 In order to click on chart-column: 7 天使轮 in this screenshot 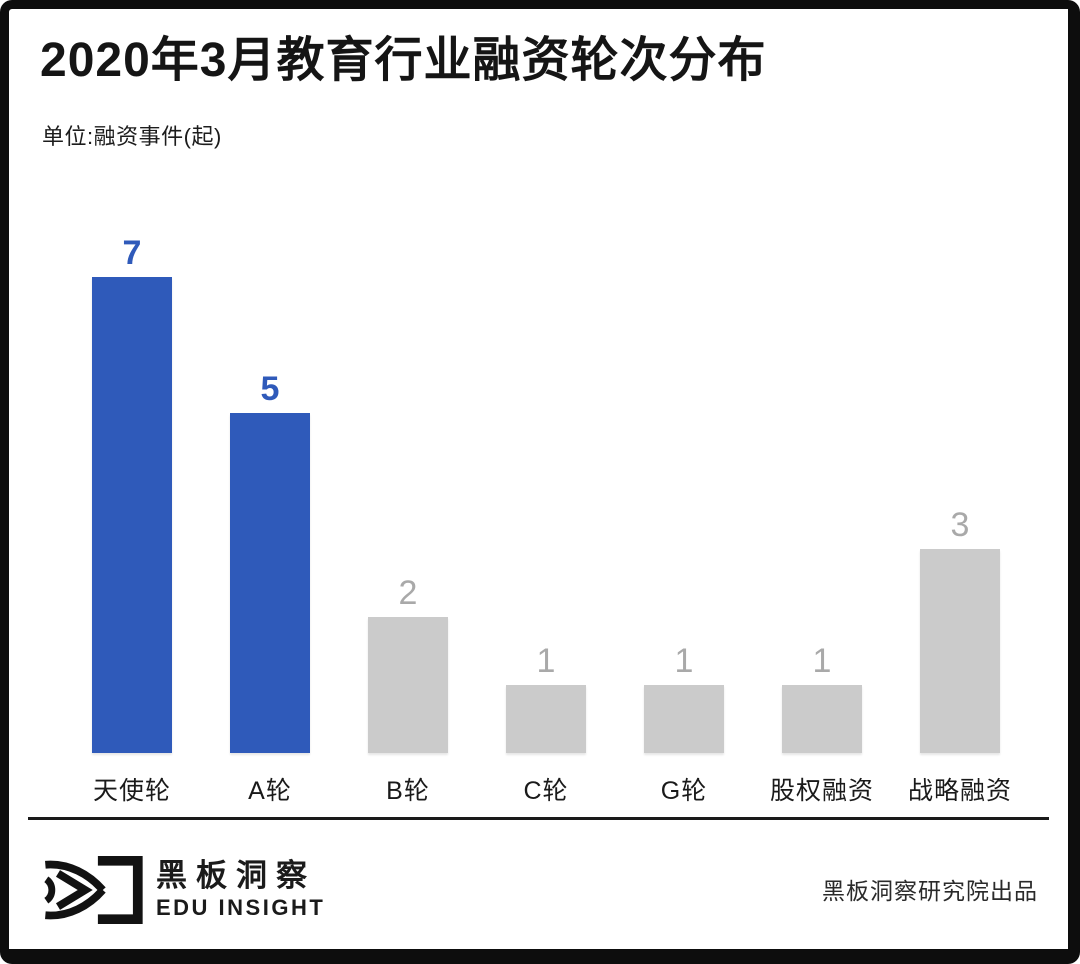, I will do `click(132, 521)`.